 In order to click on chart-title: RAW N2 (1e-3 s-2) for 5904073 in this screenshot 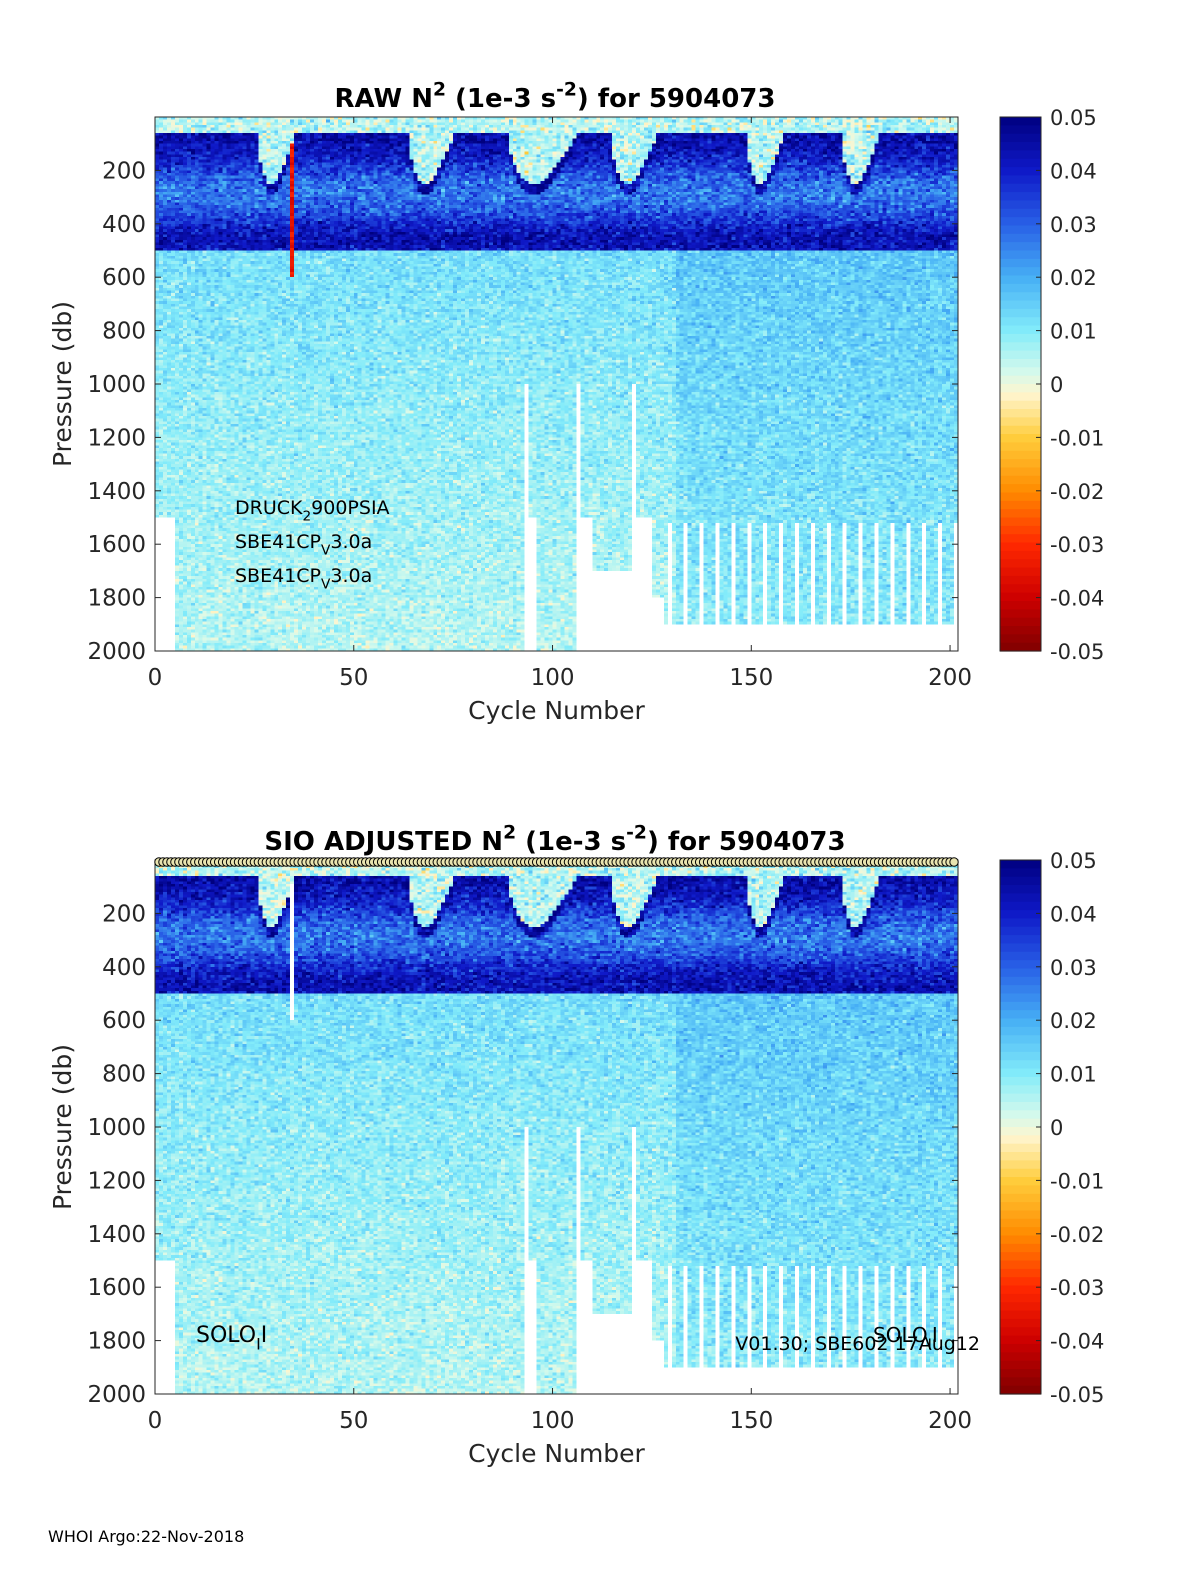, I will do `click(555, 96)`.